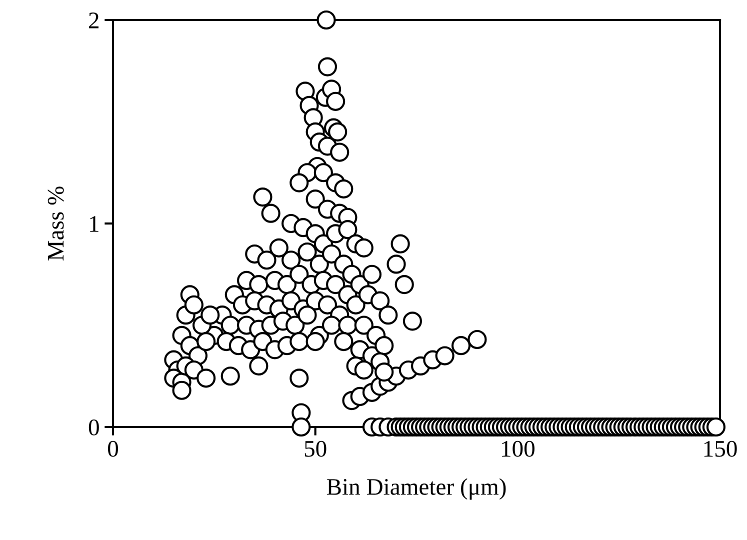 The width and height of the screenshot is (747, 540). Describe the element at coordinates (416, 489) in the screenshot. I see `x-axis-title: Bin Diameter (μm)` at that location.